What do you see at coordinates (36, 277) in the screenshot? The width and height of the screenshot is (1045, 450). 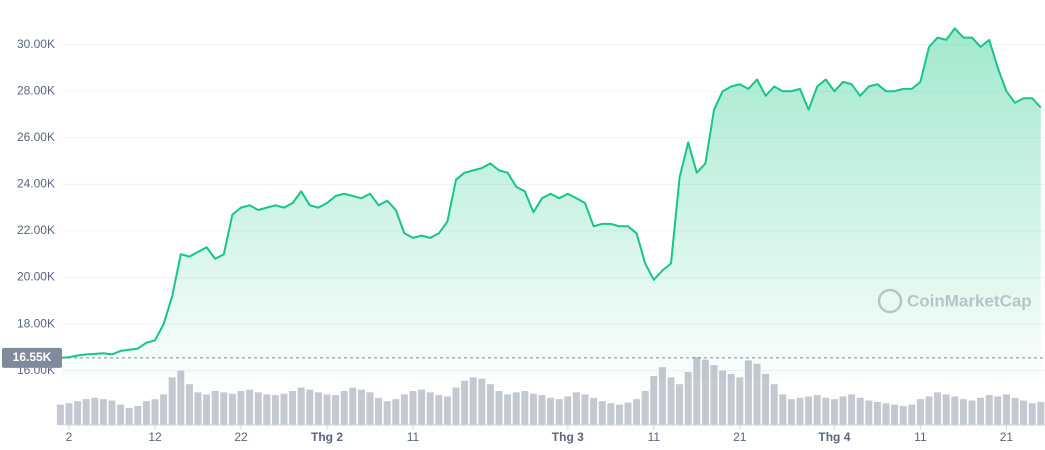 I see `y-tick-label: 20.00K` at bounding box center [36, 277].